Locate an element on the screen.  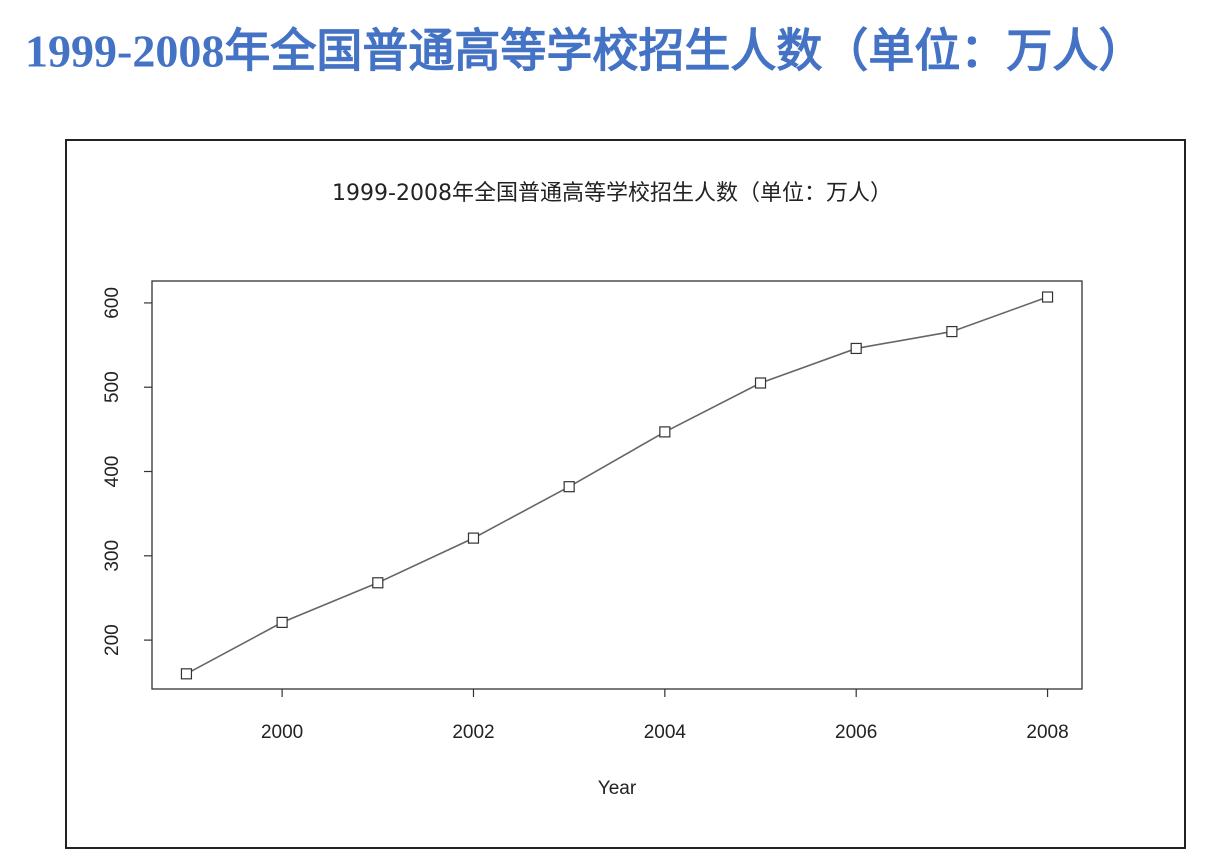
y-tick-label: 400 is located at coordinates (112, 472).